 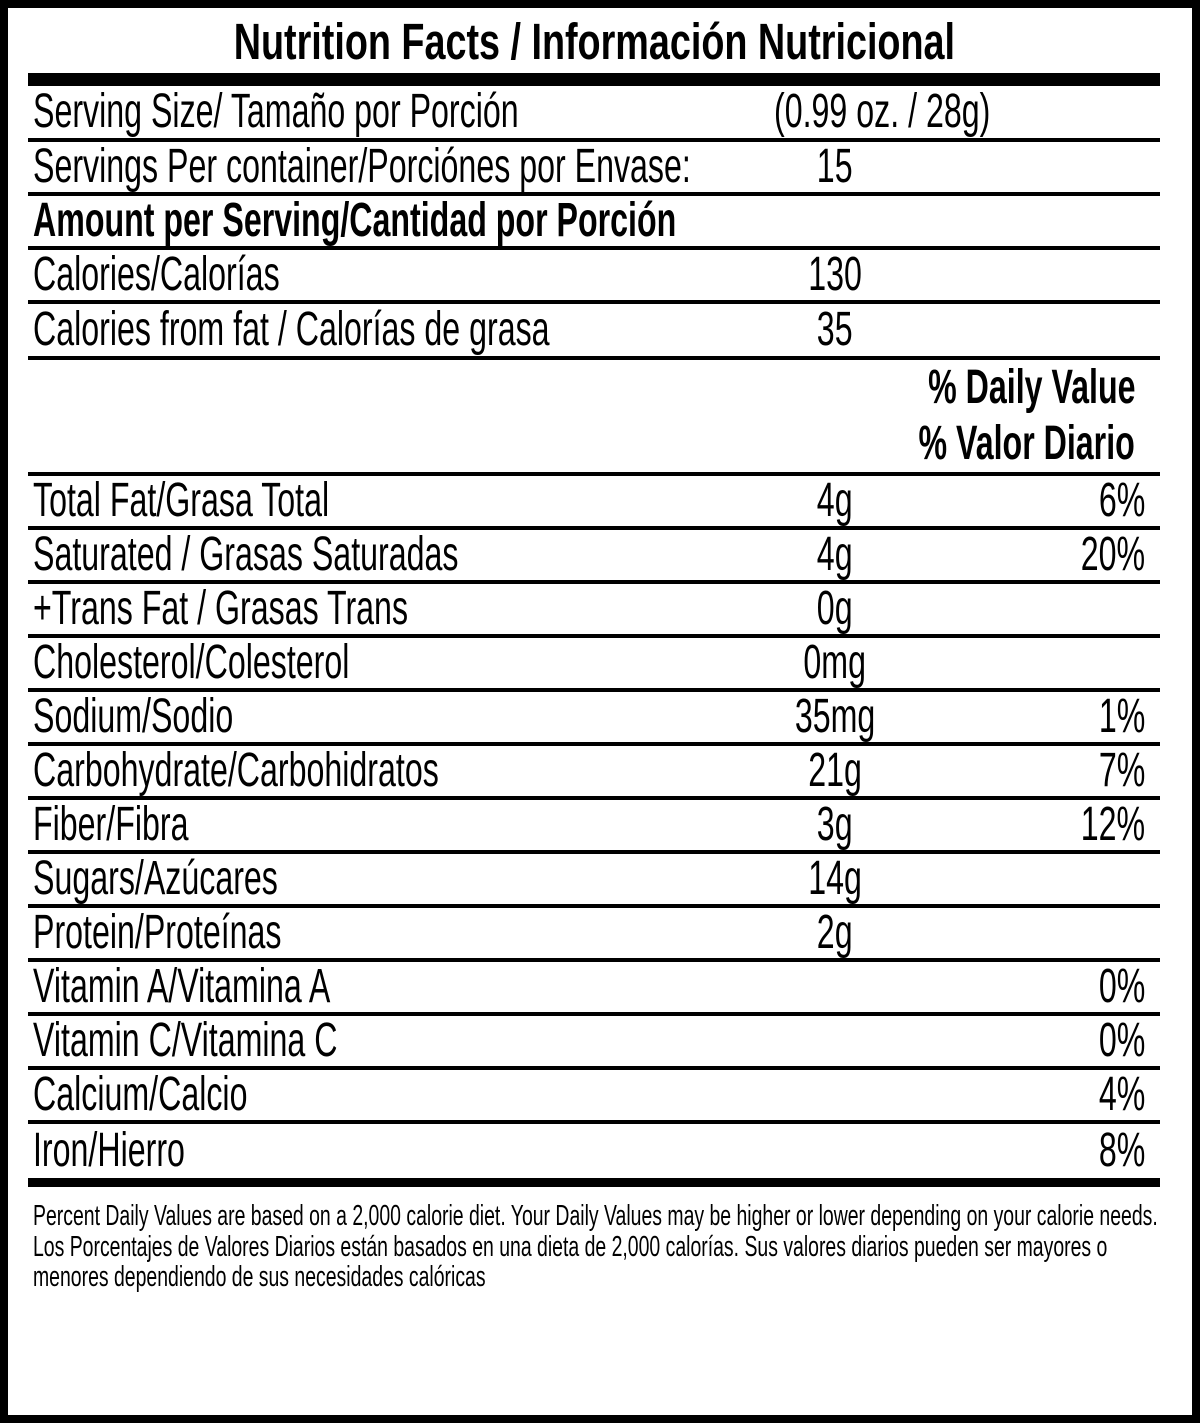 I want to click on nutrient-row: Cholesterol/Colesterol 0mg, so click(x=594, y=665).